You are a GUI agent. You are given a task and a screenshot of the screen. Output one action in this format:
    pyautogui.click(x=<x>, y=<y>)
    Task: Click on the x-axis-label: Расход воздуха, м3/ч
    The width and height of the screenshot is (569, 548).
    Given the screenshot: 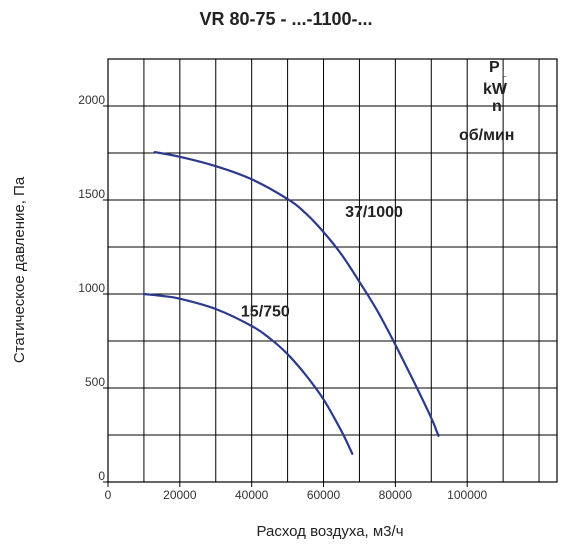 What is the action you would take?
    pyautogui.click(x=329, y=531)
    